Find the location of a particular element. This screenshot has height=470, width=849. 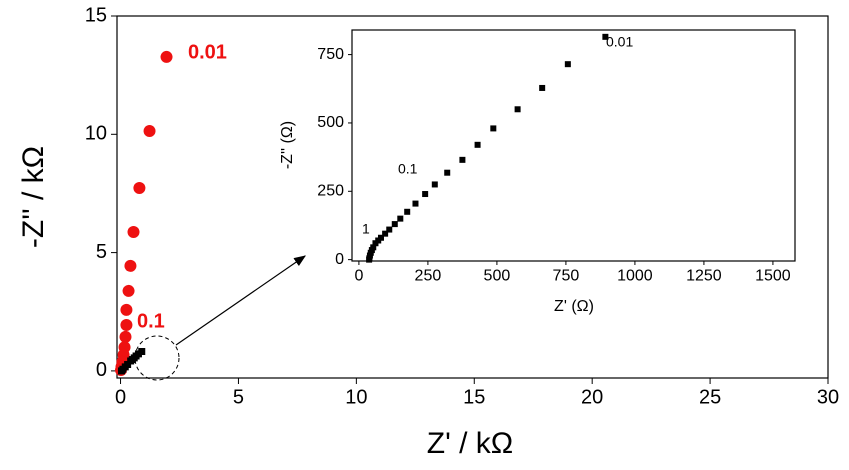

zoom-arrow is located at coordinates (240, 300).